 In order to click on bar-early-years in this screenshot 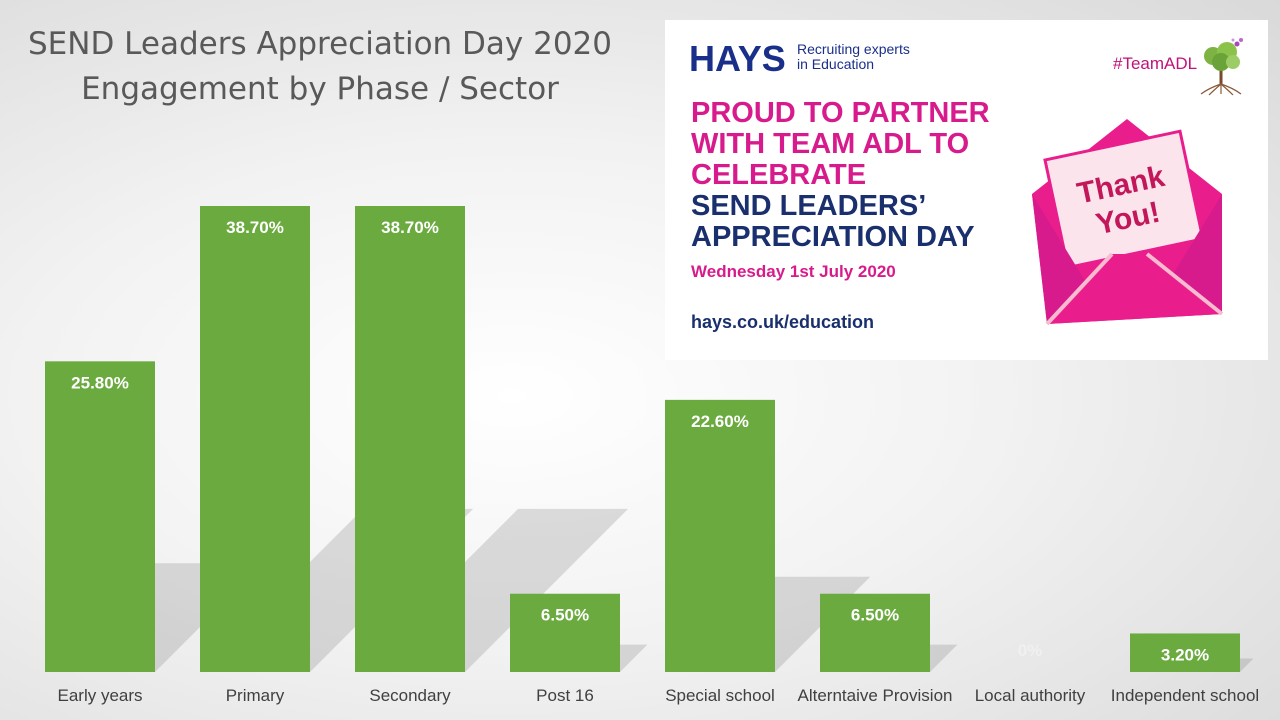, I will do `click(100, 516)`.